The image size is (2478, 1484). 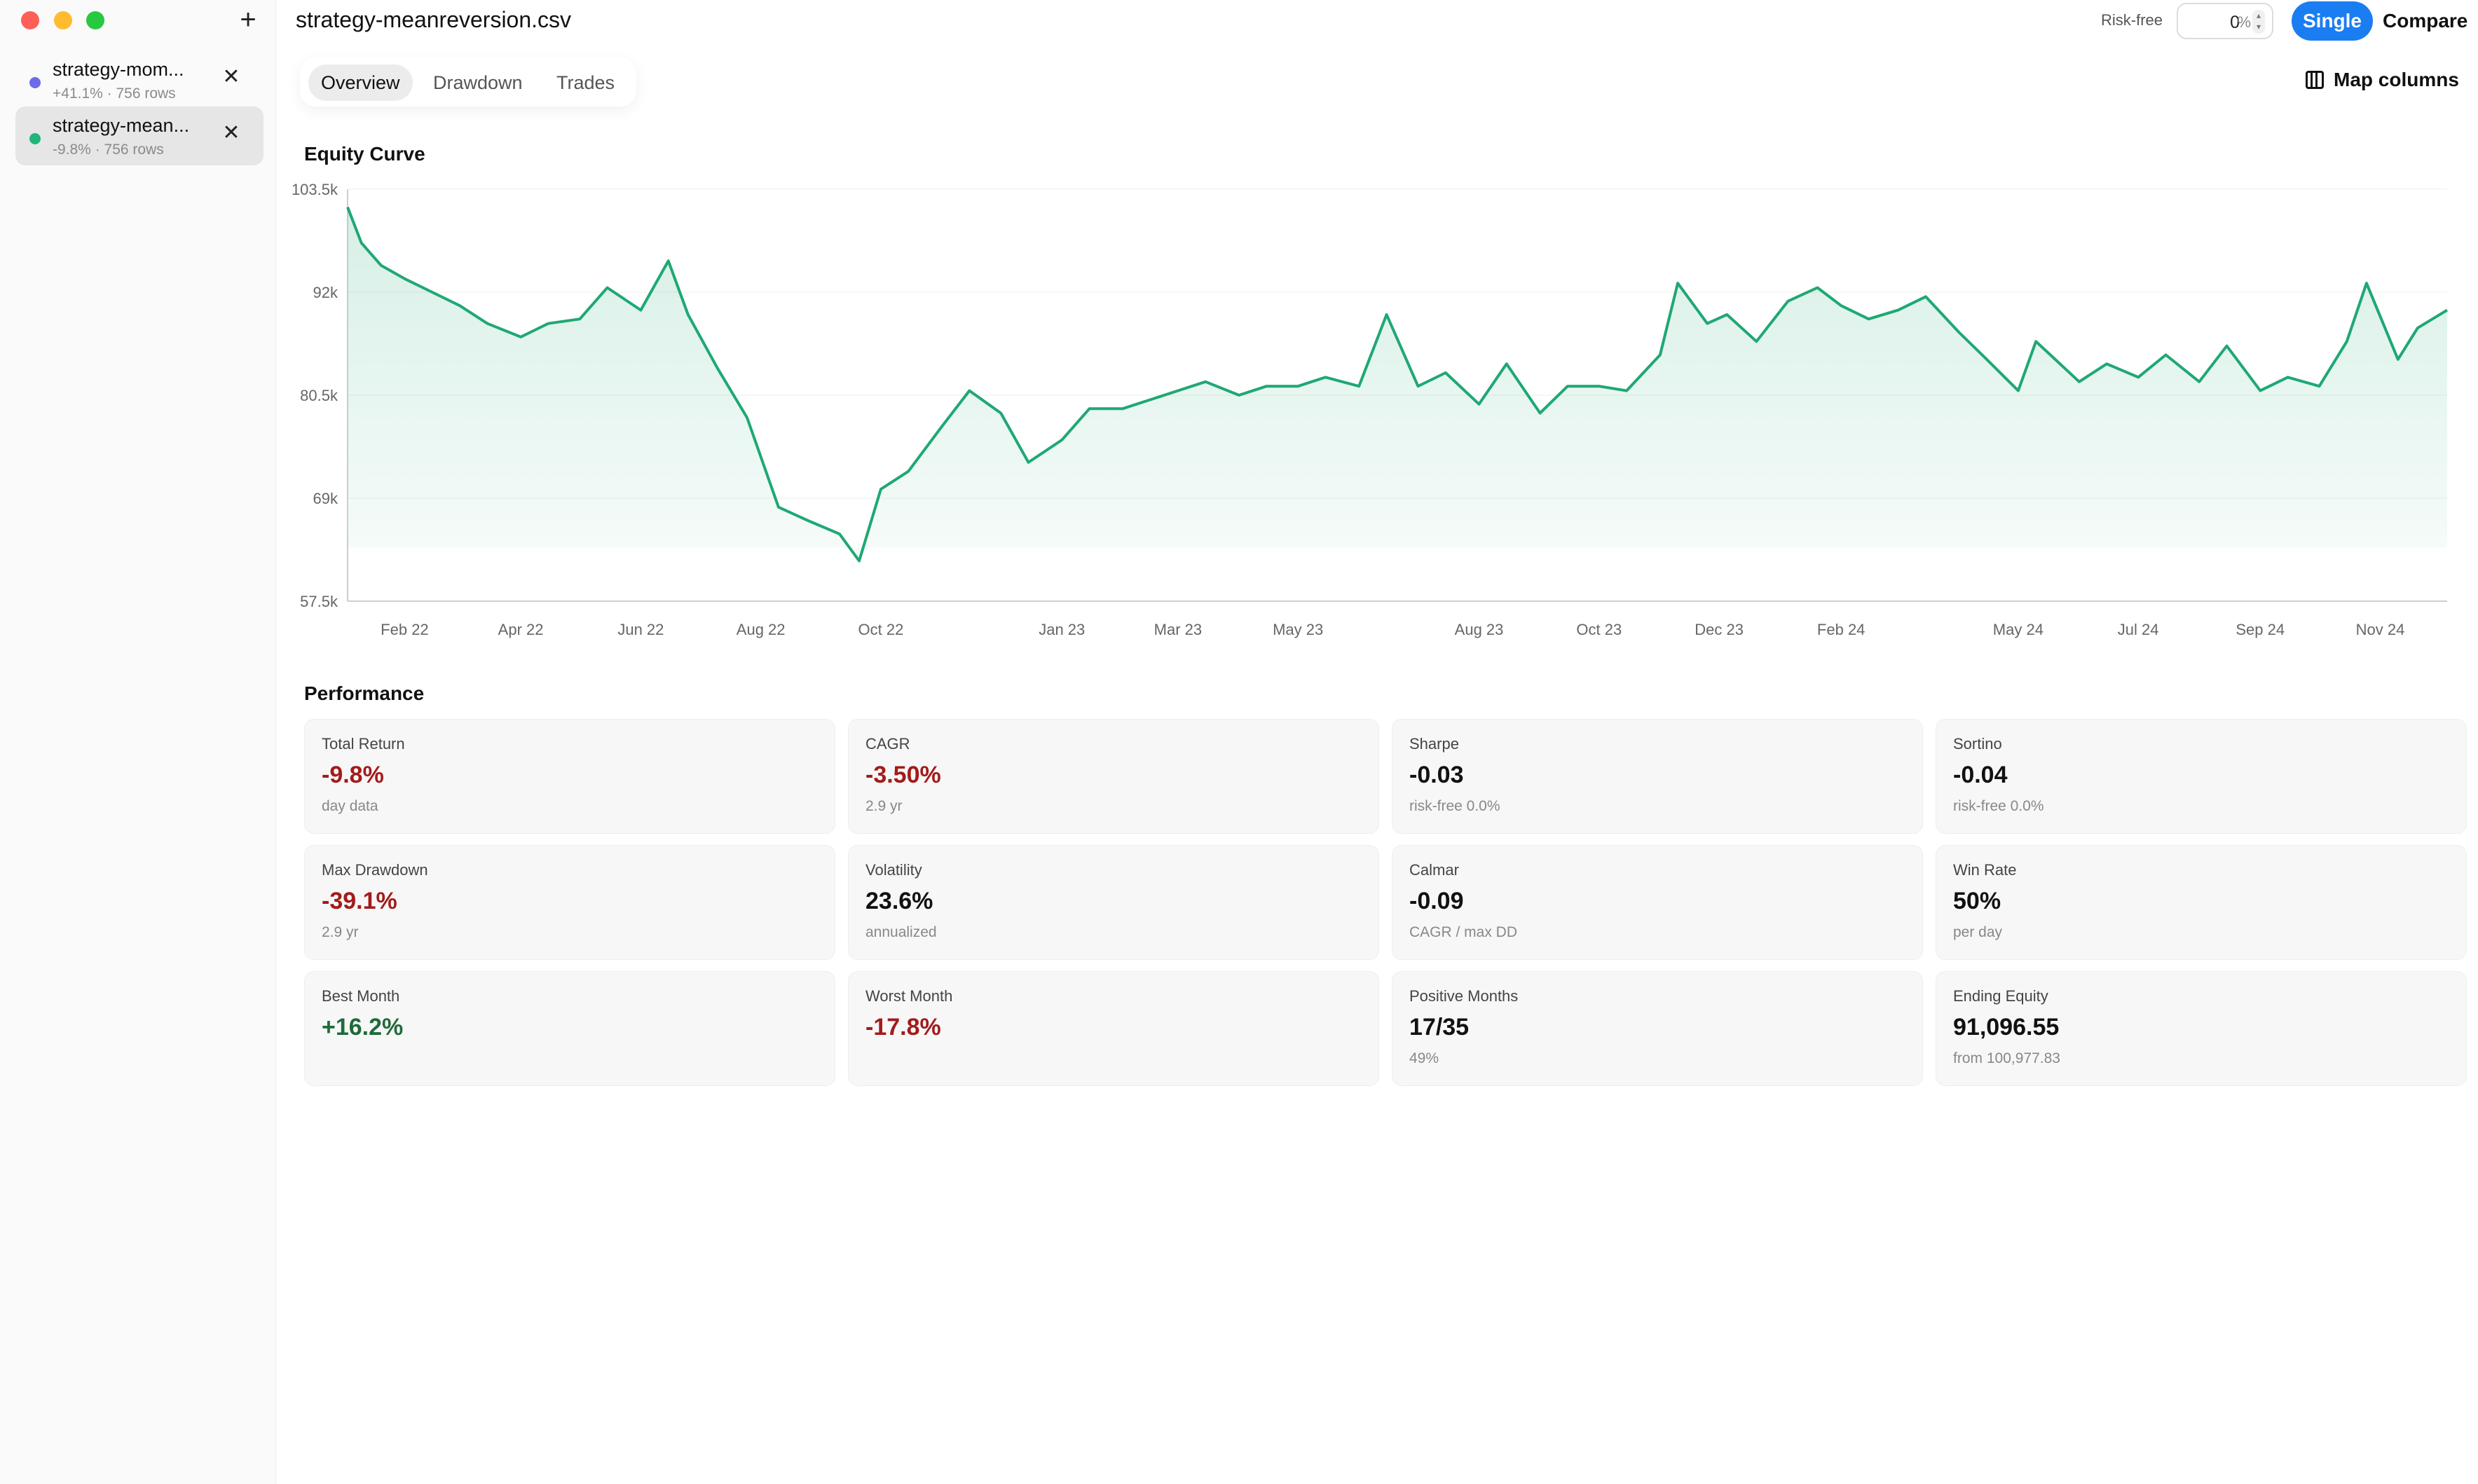 What do you see at coordinates (909, 996) in the screenshot?
I see `metric-label: Worst Month` at bounding box center [909, 996].